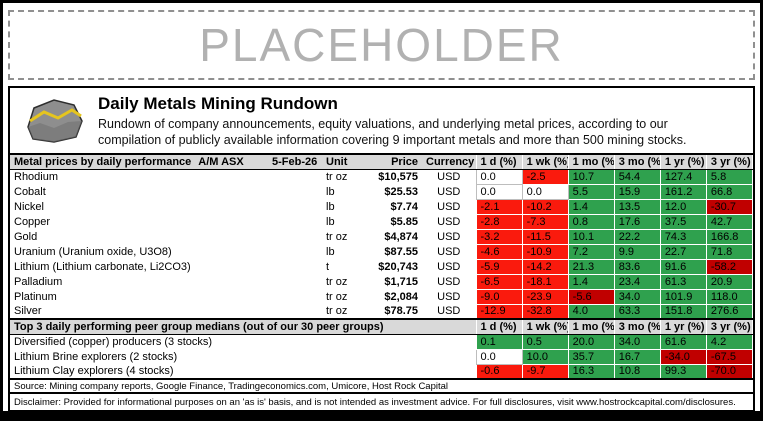 This screenshot has height=421, width=763. I want to click on perf-cell: 21.3, so click(591, 266).